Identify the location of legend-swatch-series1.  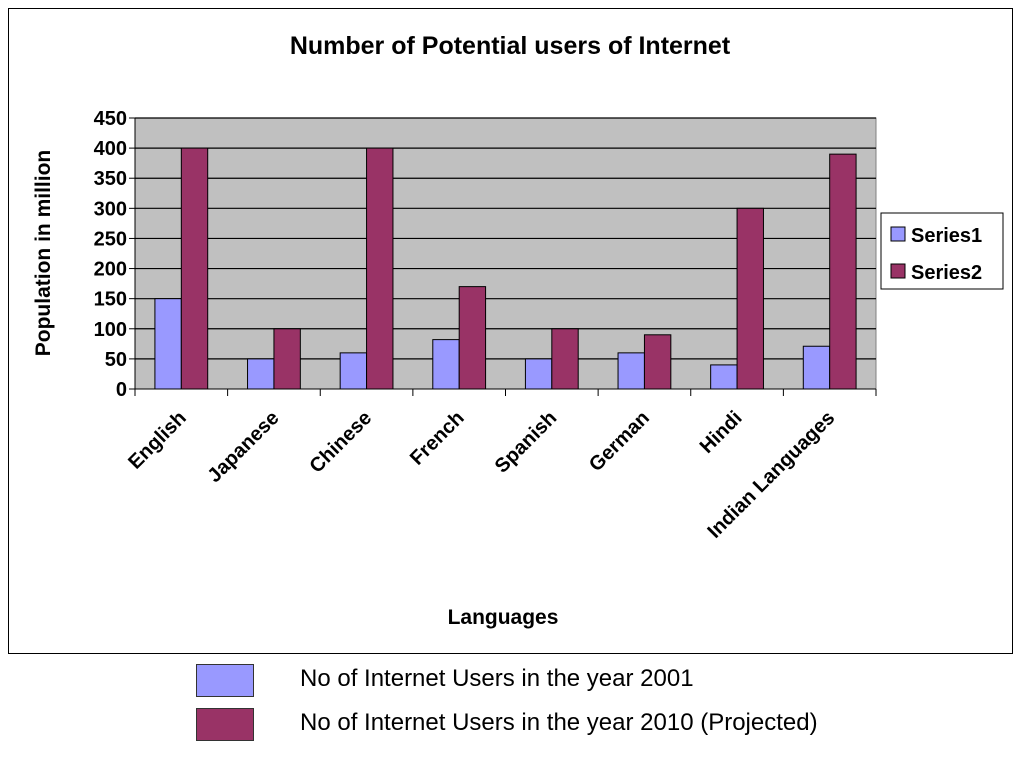
(898, 234).